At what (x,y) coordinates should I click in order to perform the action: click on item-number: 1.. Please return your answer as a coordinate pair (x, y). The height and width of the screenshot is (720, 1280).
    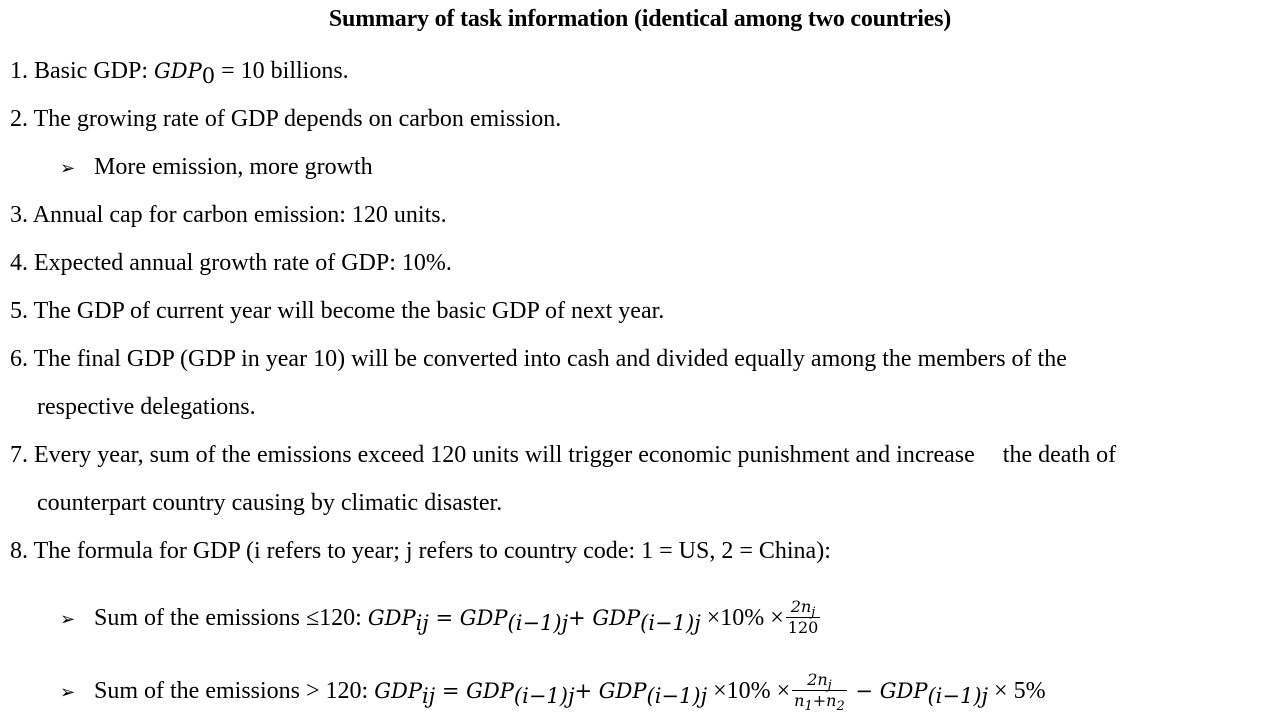
    Looking at the image, I should click on (19, 71).